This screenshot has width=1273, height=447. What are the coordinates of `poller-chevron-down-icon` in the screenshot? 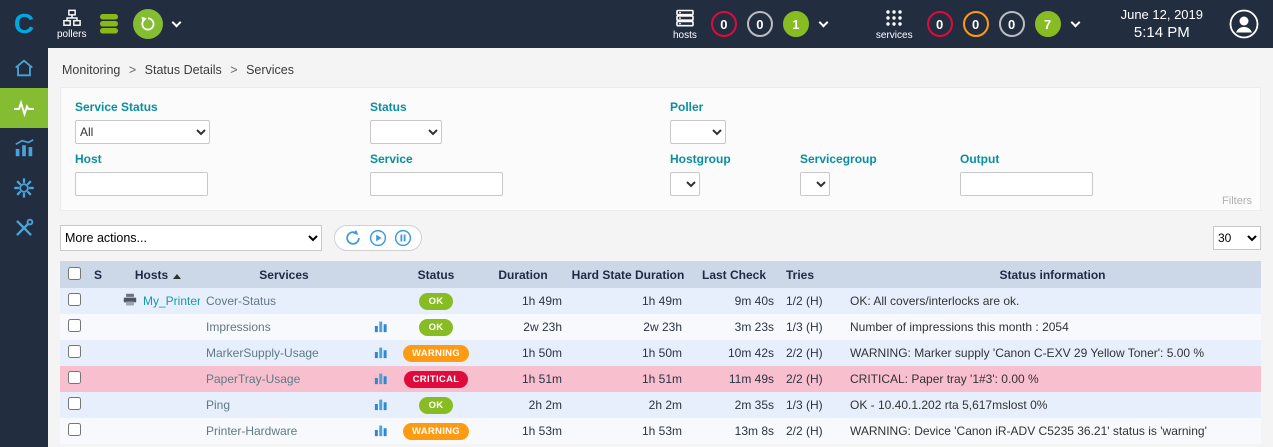 It's located at (177, 22).